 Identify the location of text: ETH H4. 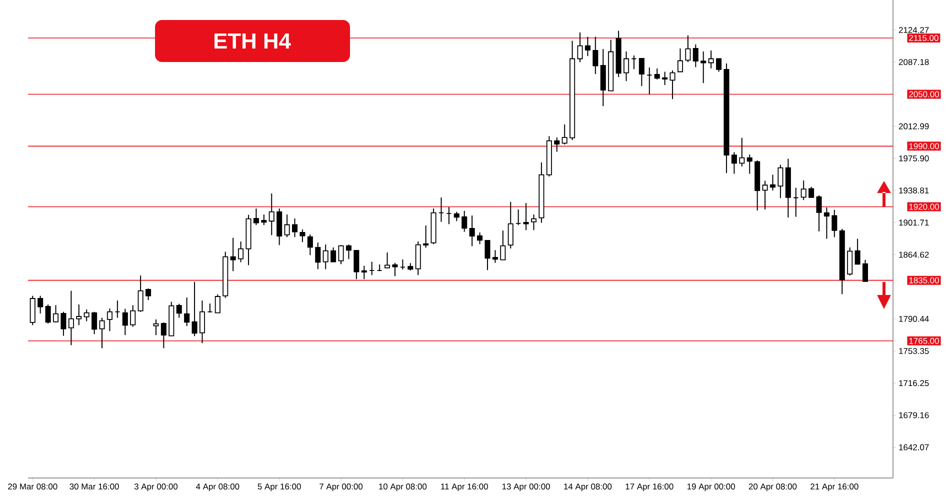
(252, 41).